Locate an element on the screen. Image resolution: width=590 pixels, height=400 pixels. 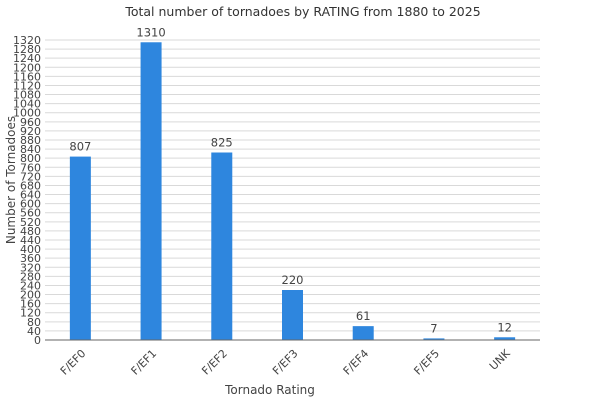
y-tick-label: 240 is located at coordinates (30, 285).